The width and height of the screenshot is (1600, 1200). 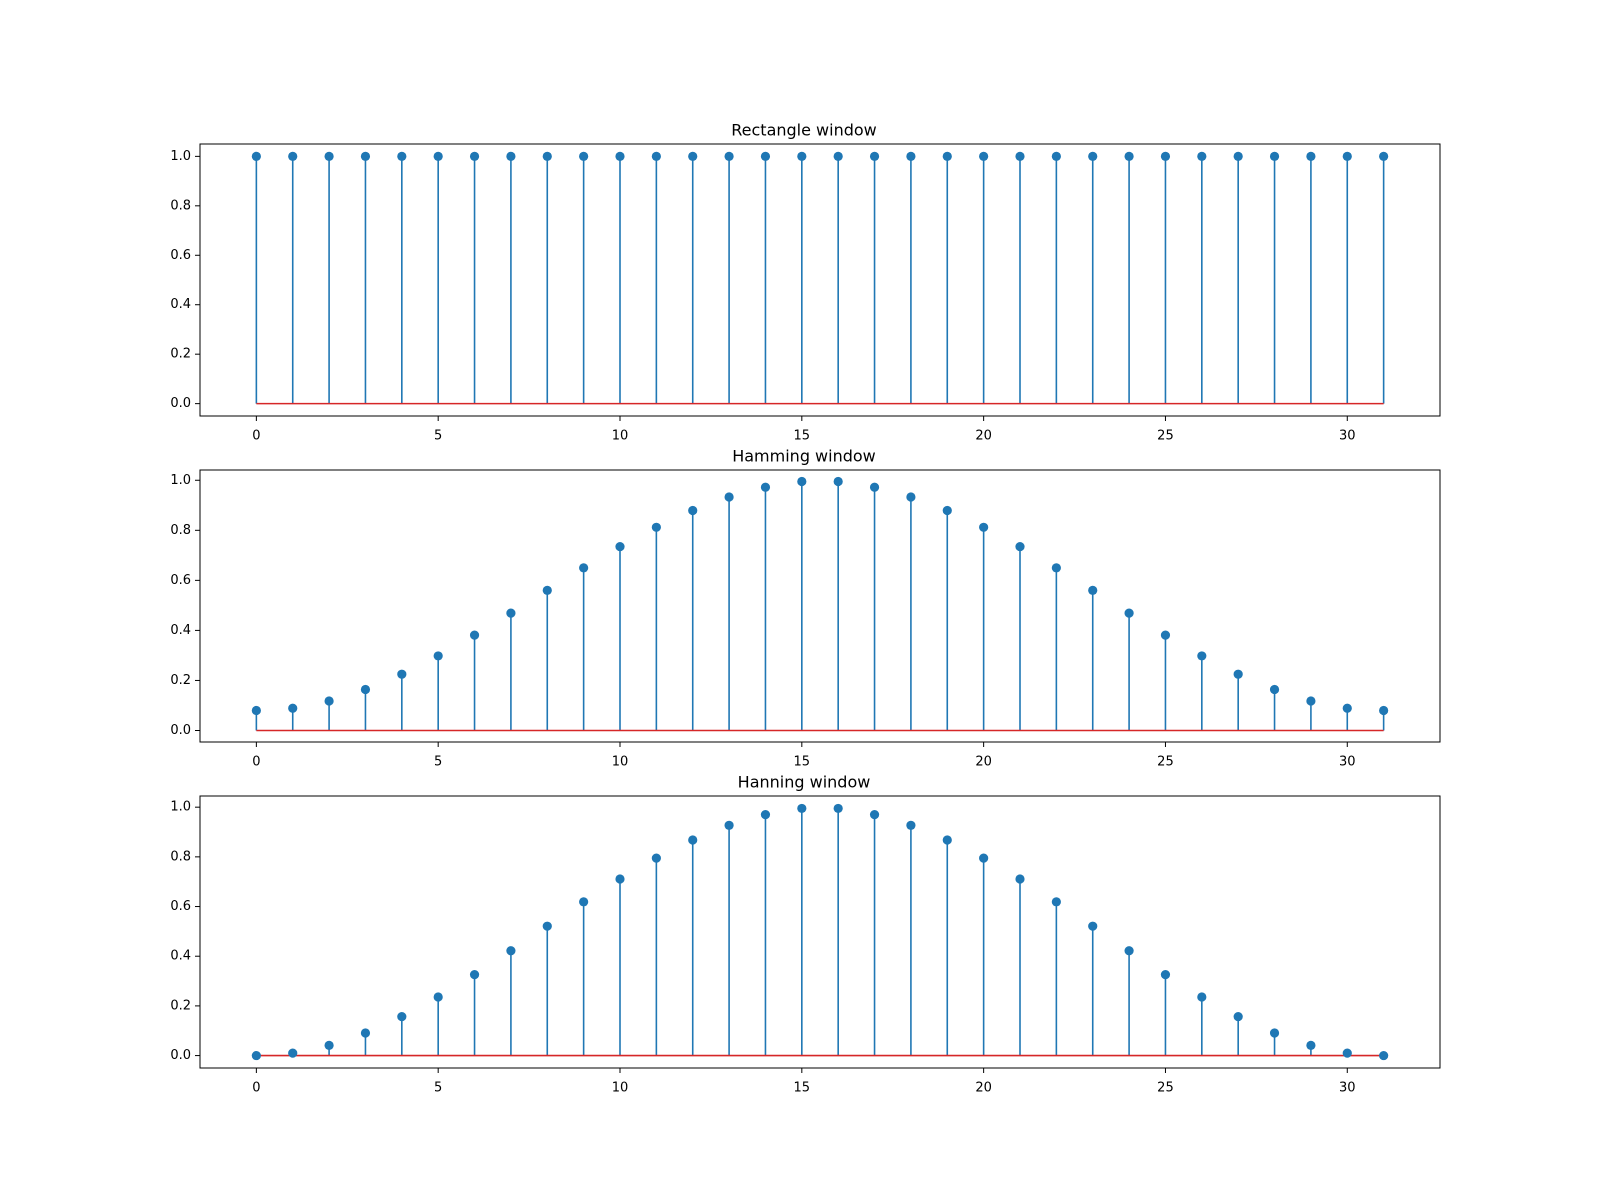 I want to click on hamming-window-xtick-label-4: 20, so click(x=983, y=762).